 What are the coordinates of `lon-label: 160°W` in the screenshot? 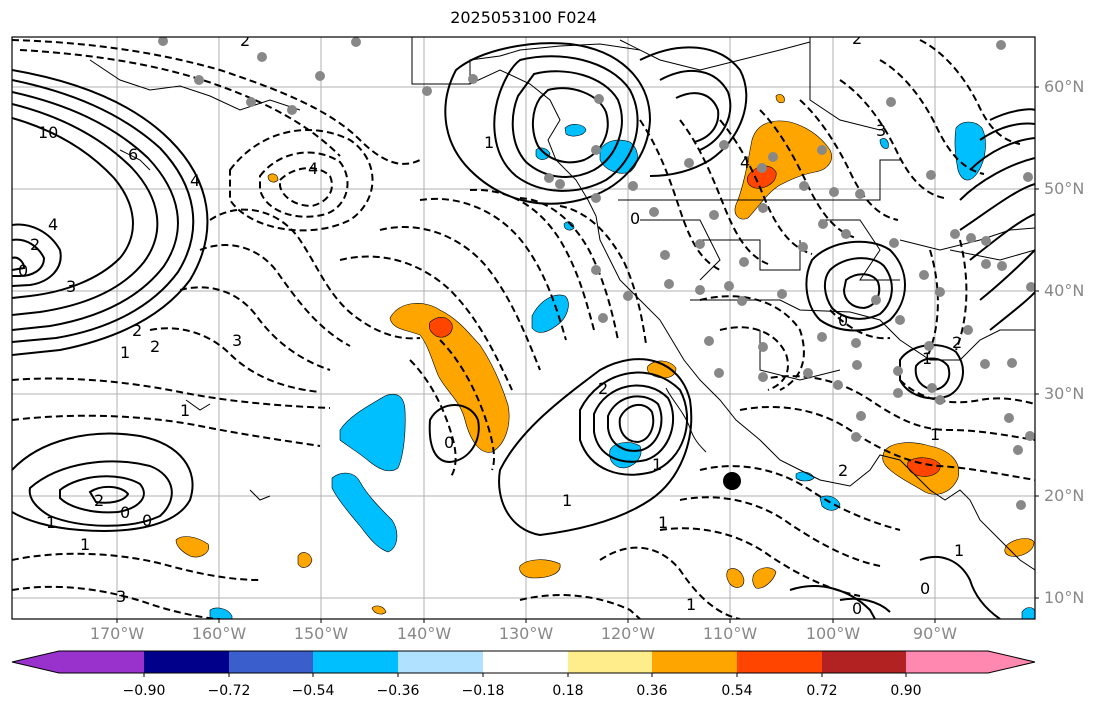 It's located at (219, 633).